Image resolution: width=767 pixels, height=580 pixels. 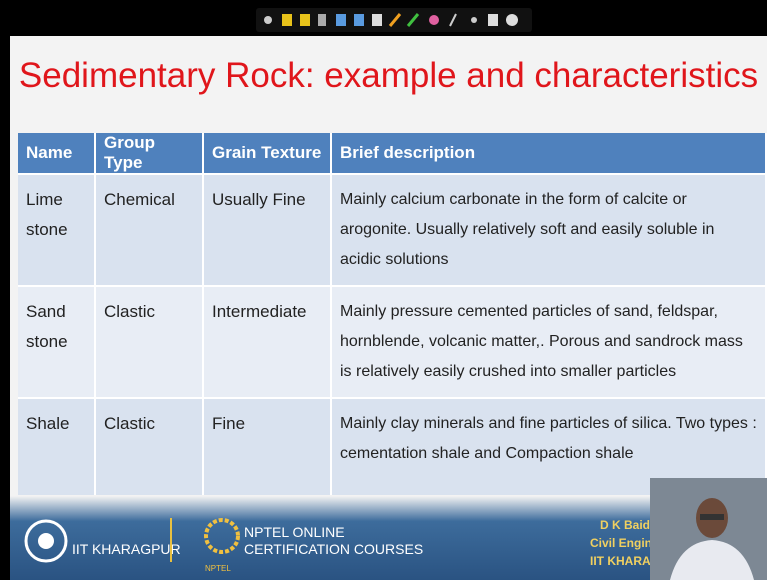 I want to click on nptel-logo, so click(x=222, y=536).